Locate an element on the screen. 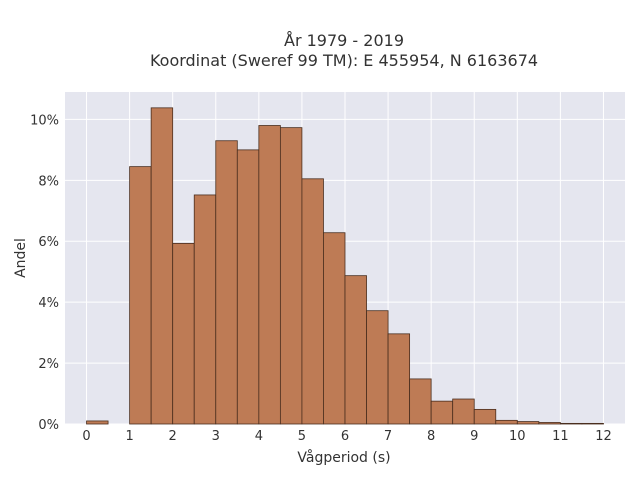 This screenshot has height=480, width=640. y-tick-label: 0% is located at coordinates (48, 425).